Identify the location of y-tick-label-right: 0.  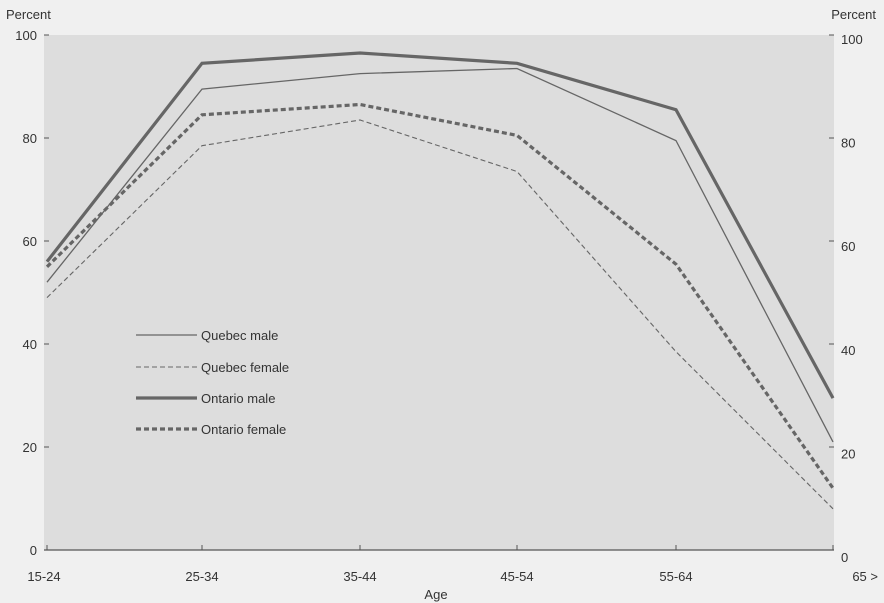
(844, 557).